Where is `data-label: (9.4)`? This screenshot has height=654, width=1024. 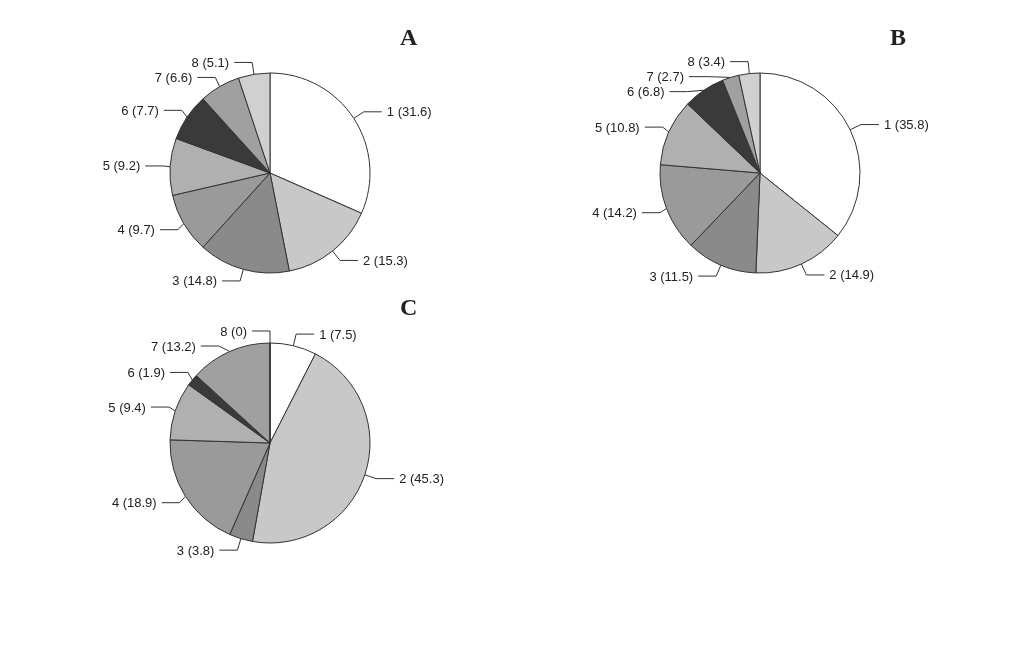 data-label: (9.4) is located at coordinates (132, 407).